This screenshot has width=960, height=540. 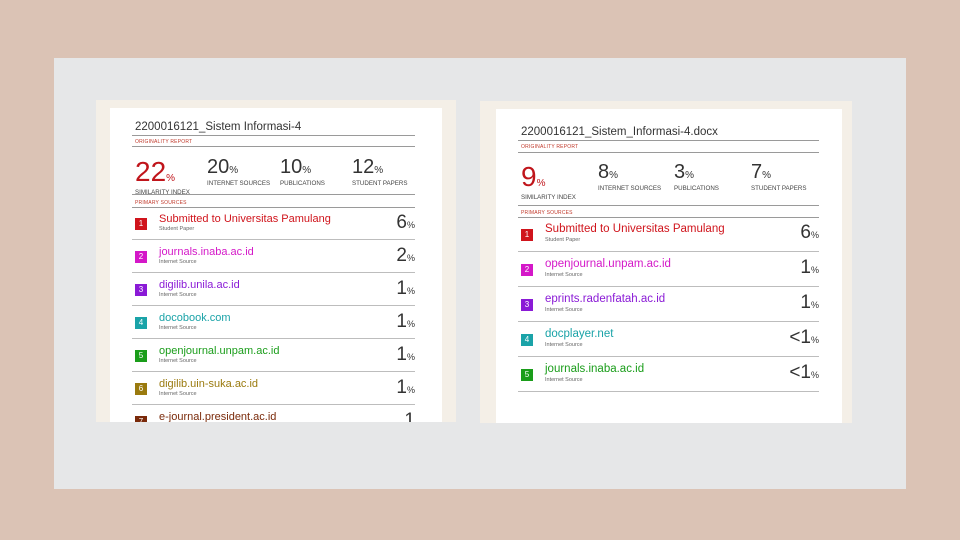 What do you see at coordinates (527, 270) in the screenshot?
I see `source-rank-badge: 2` at bounding box center [527, 270].